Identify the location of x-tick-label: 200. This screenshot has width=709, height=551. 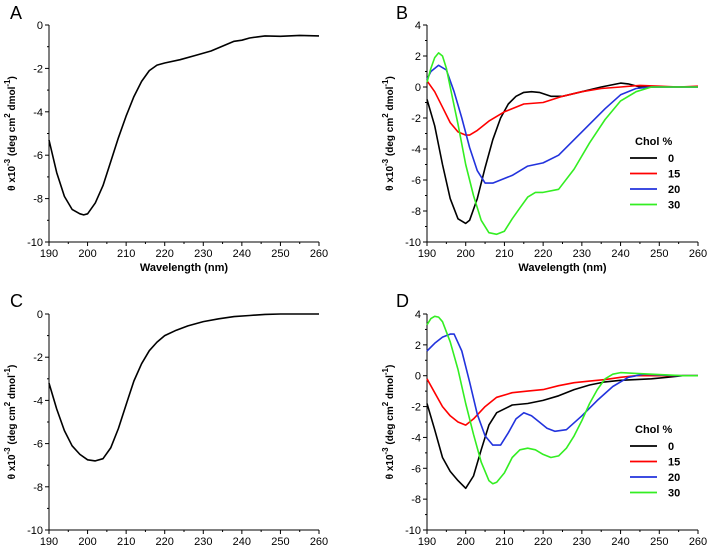
(87, 254).